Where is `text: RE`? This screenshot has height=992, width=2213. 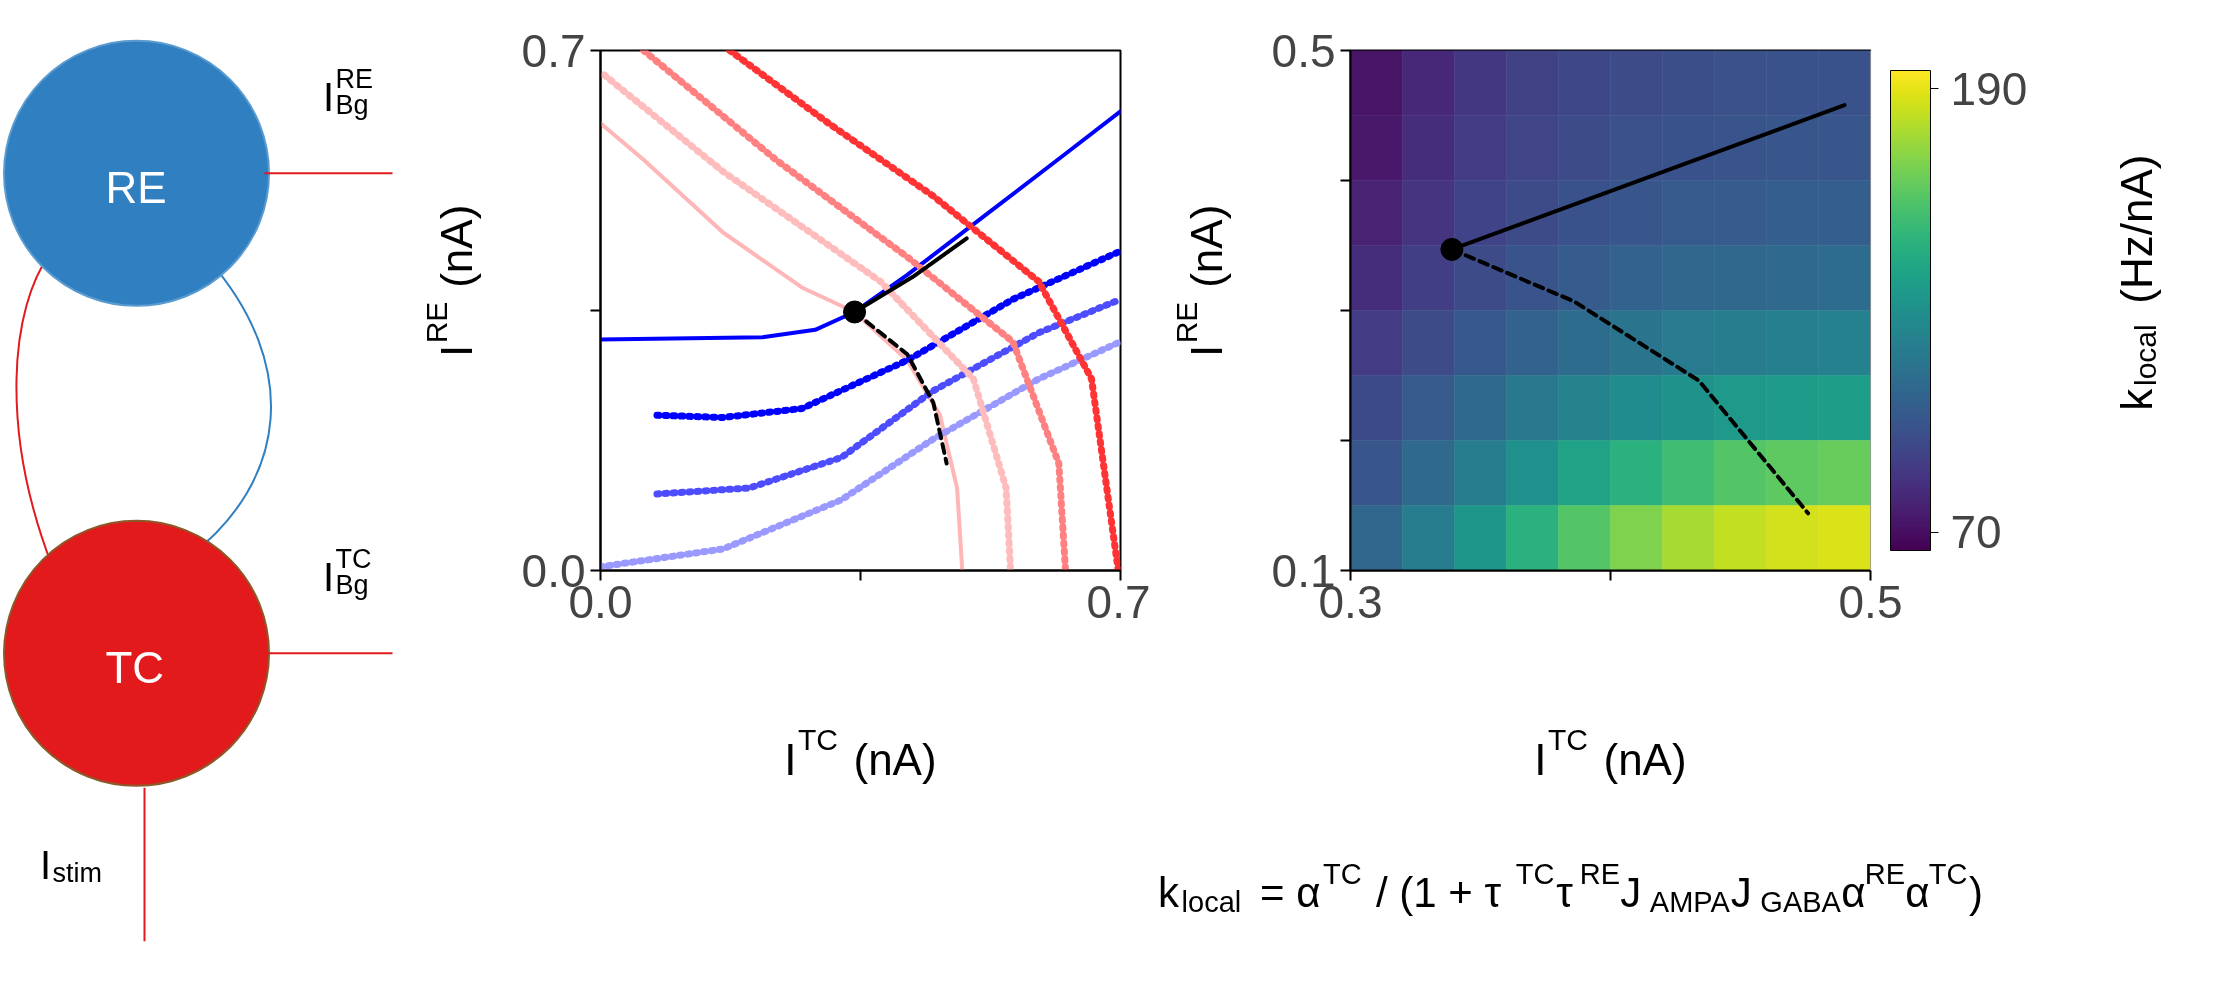 text: RE is located at coordinates (136, 188).